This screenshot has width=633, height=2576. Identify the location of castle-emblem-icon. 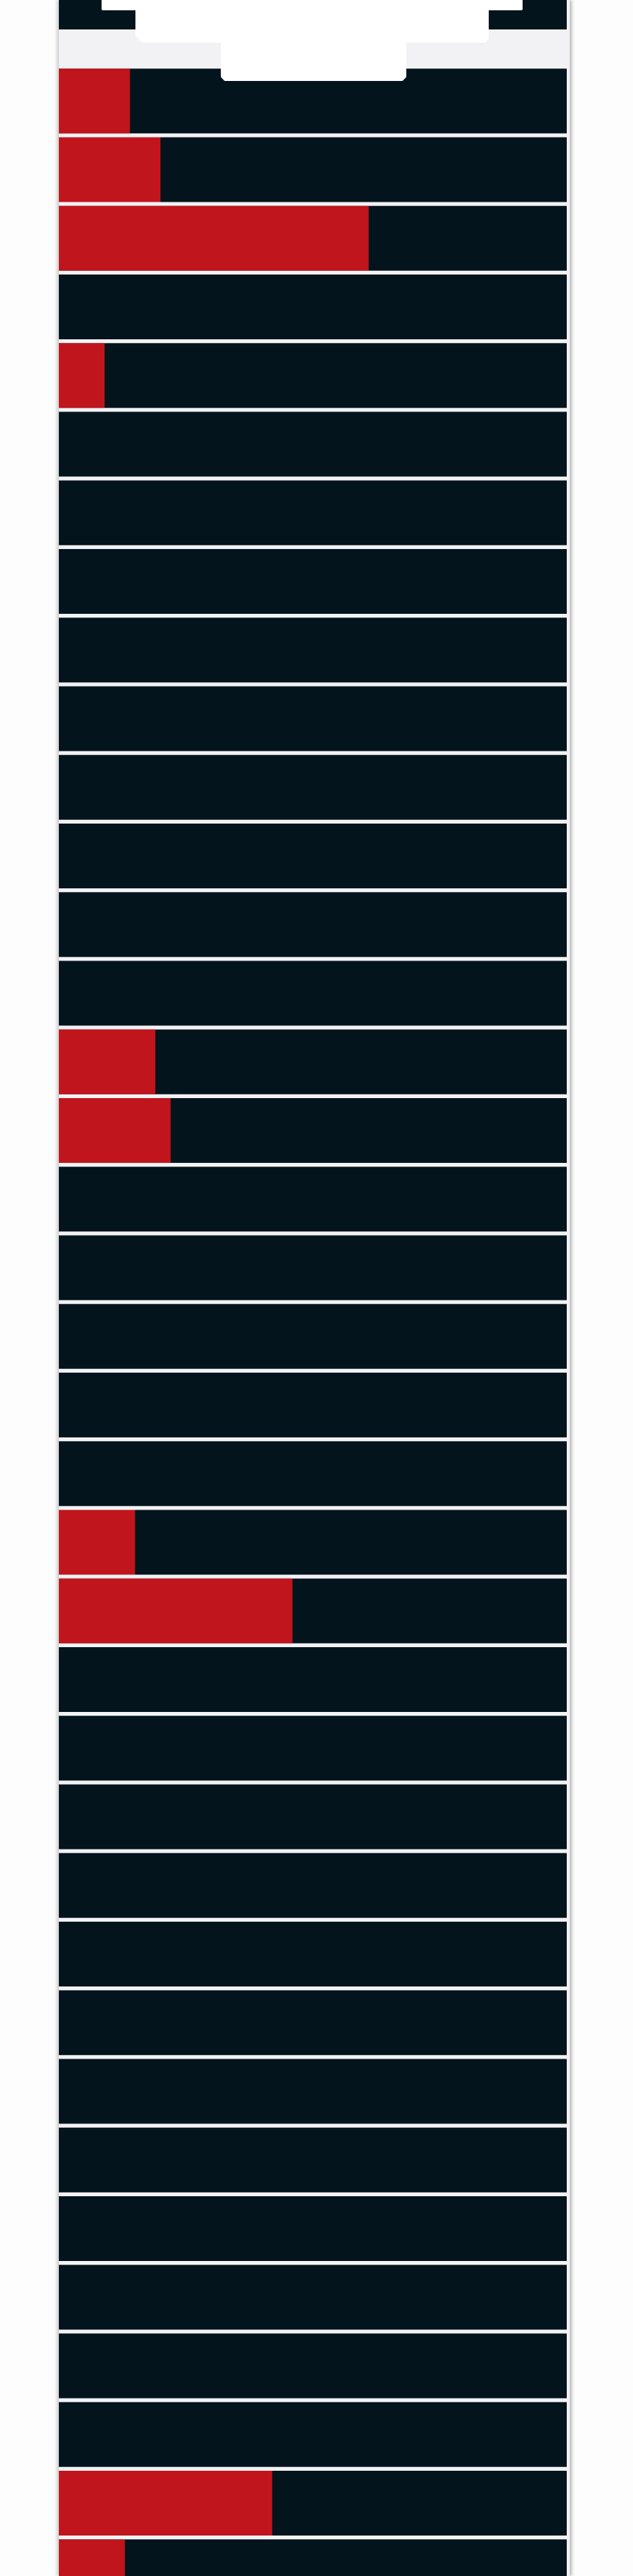
(312, 40).